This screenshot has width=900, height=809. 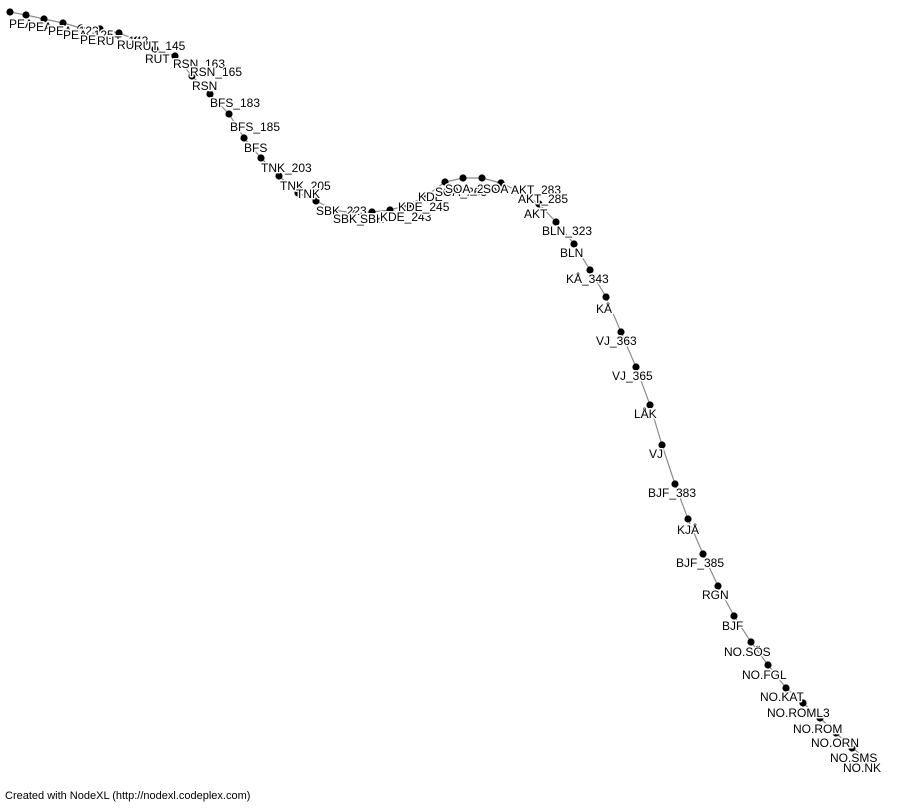 I want to click on node-label: BLN, so click(x=571, y=253).